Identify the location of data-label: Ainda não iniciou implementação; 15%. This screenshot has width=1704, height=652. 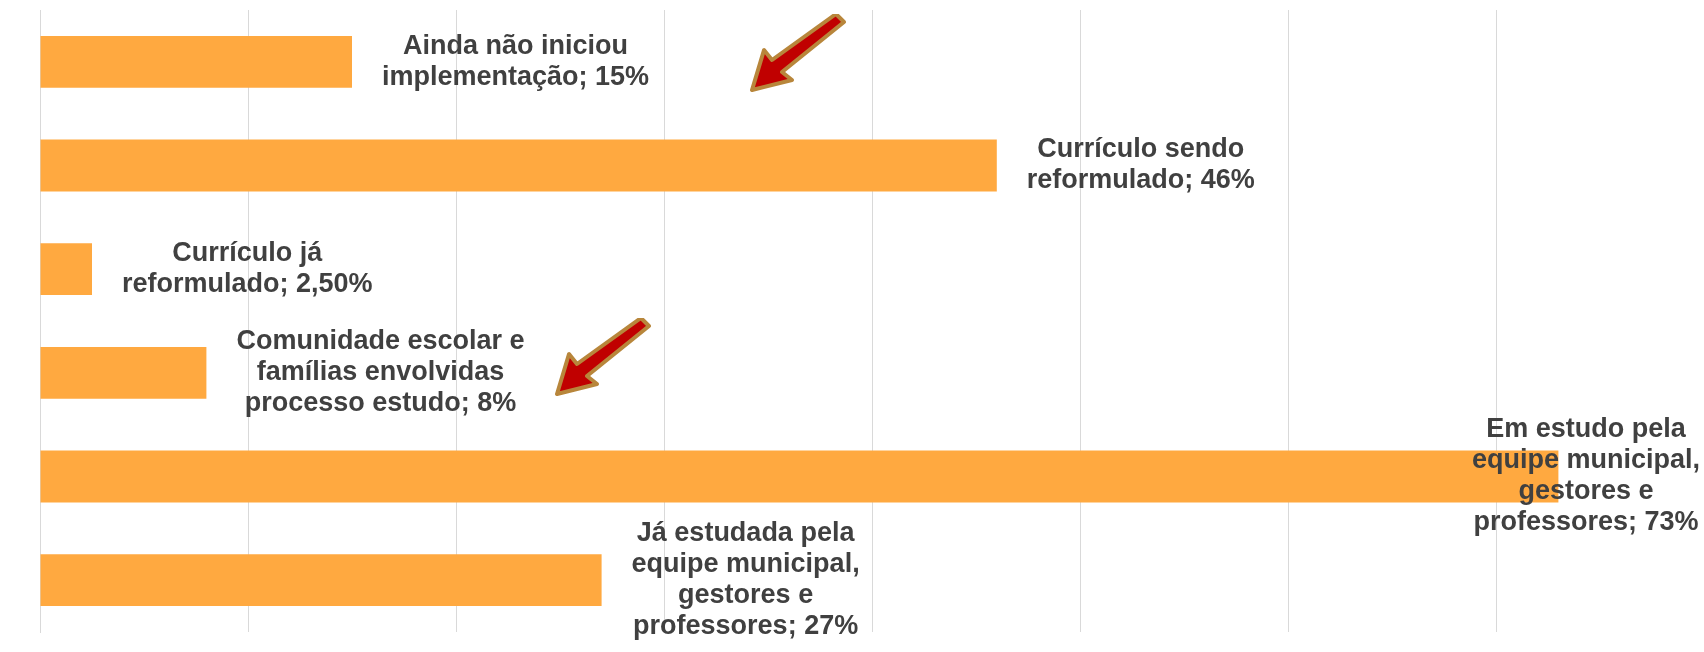
(516, 60).